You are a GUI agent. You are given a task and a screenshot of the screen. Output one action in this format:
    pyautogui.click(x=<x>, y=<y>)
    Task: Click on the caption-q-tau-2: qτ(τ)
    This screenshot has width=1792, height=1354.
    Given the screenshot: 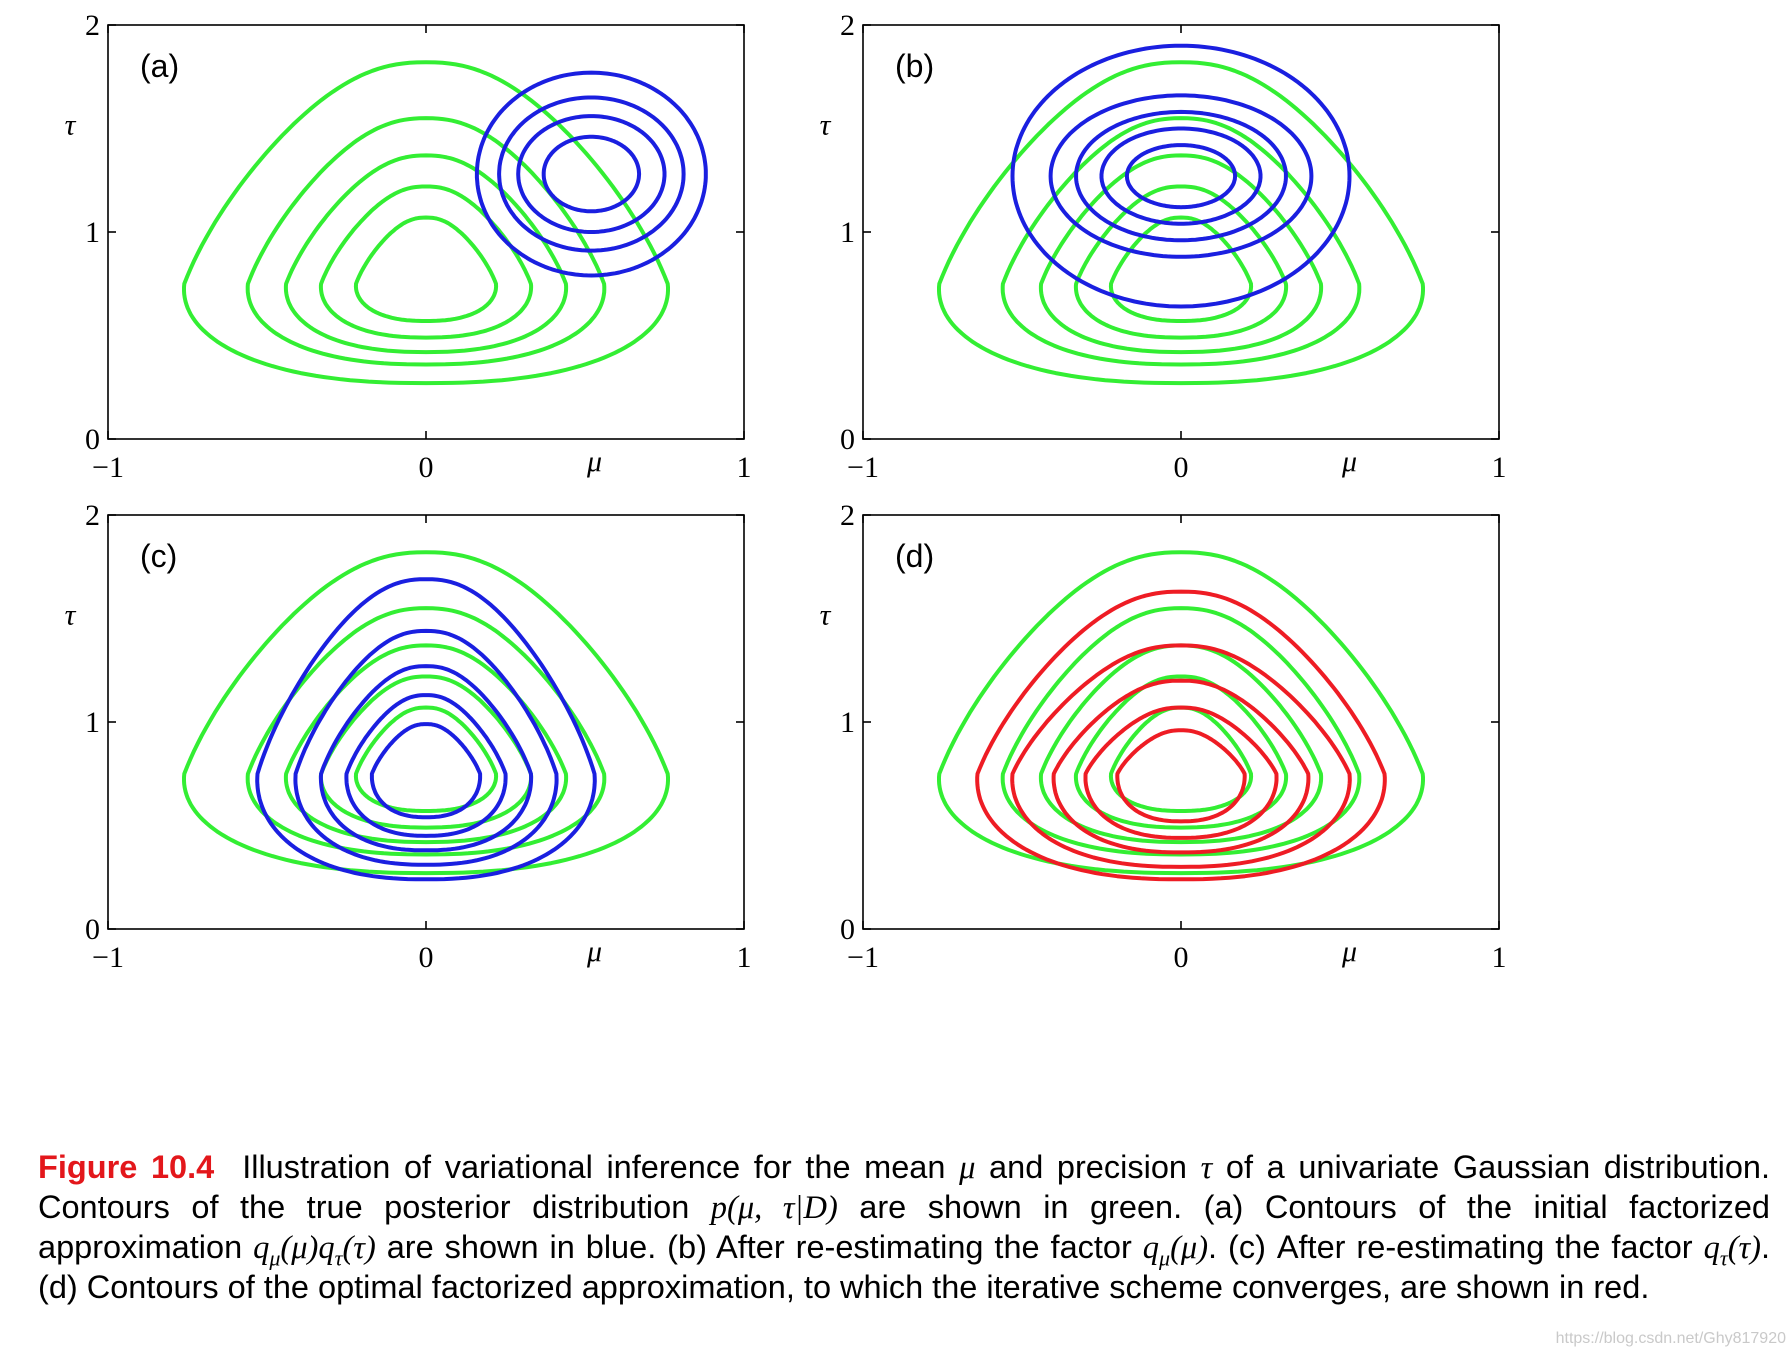 What is the action you would take?
    pyautogui.click(x=1732, y=1250)
    